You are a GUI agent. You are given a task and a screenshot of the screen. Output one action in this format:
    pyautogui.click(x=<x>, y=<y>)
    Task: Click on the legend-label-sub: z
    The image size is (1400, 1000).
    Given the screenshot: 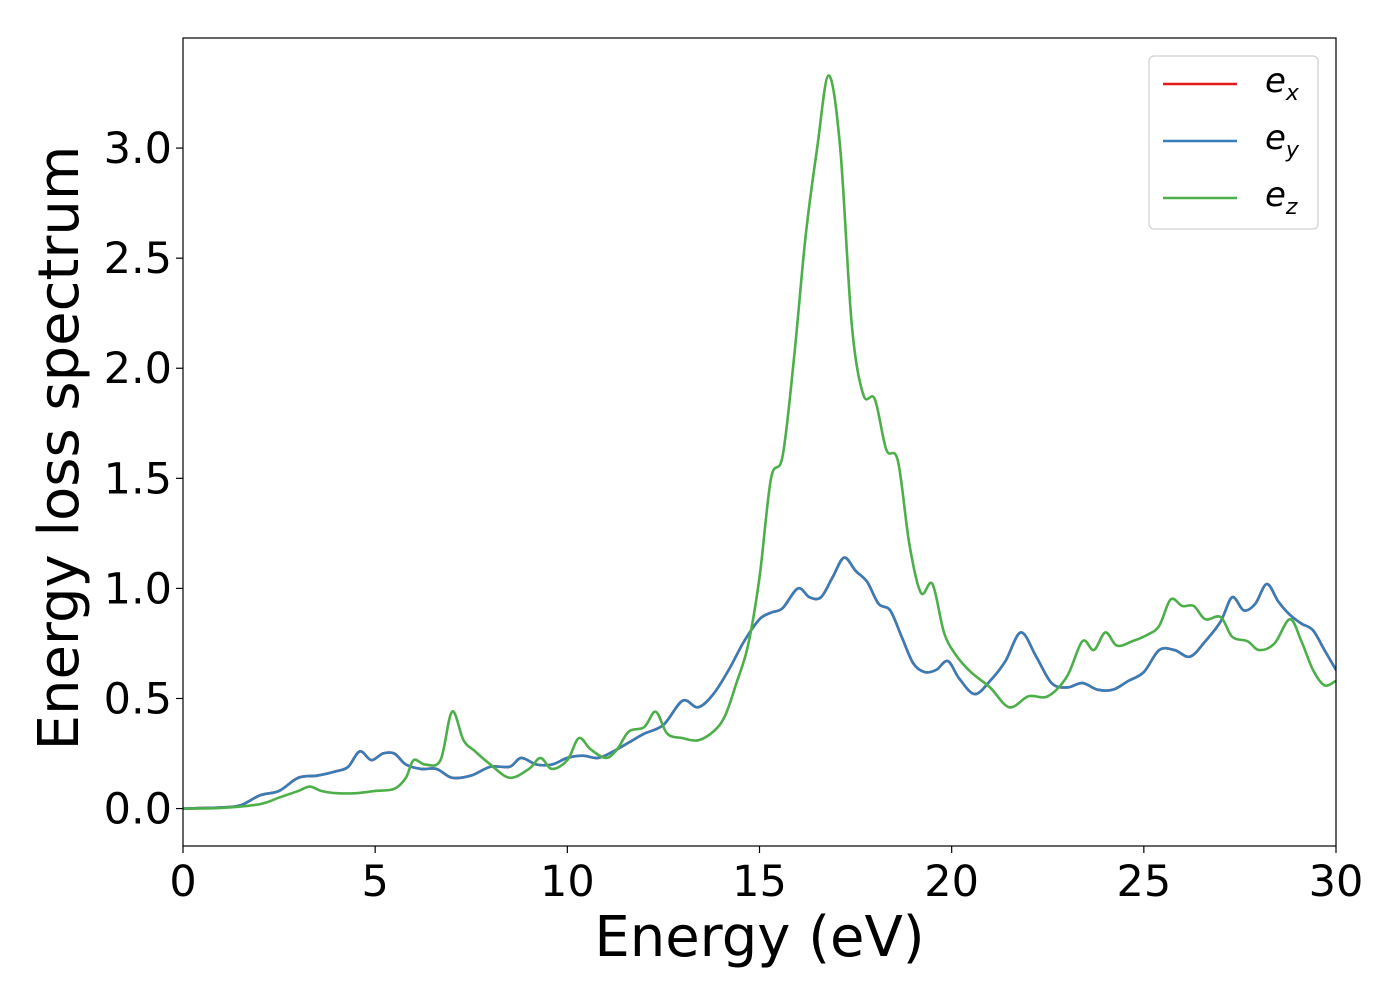 What is the action you would take?
    pyautogui.click(x=1291, y=207)
    